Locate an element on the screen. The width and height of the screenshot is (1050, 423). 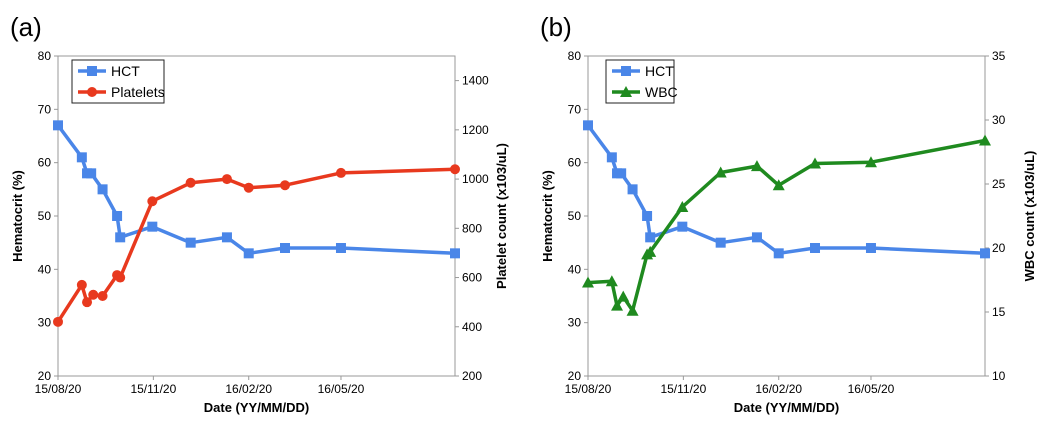
legend-label: WBC is located at coordinates (661, 92).